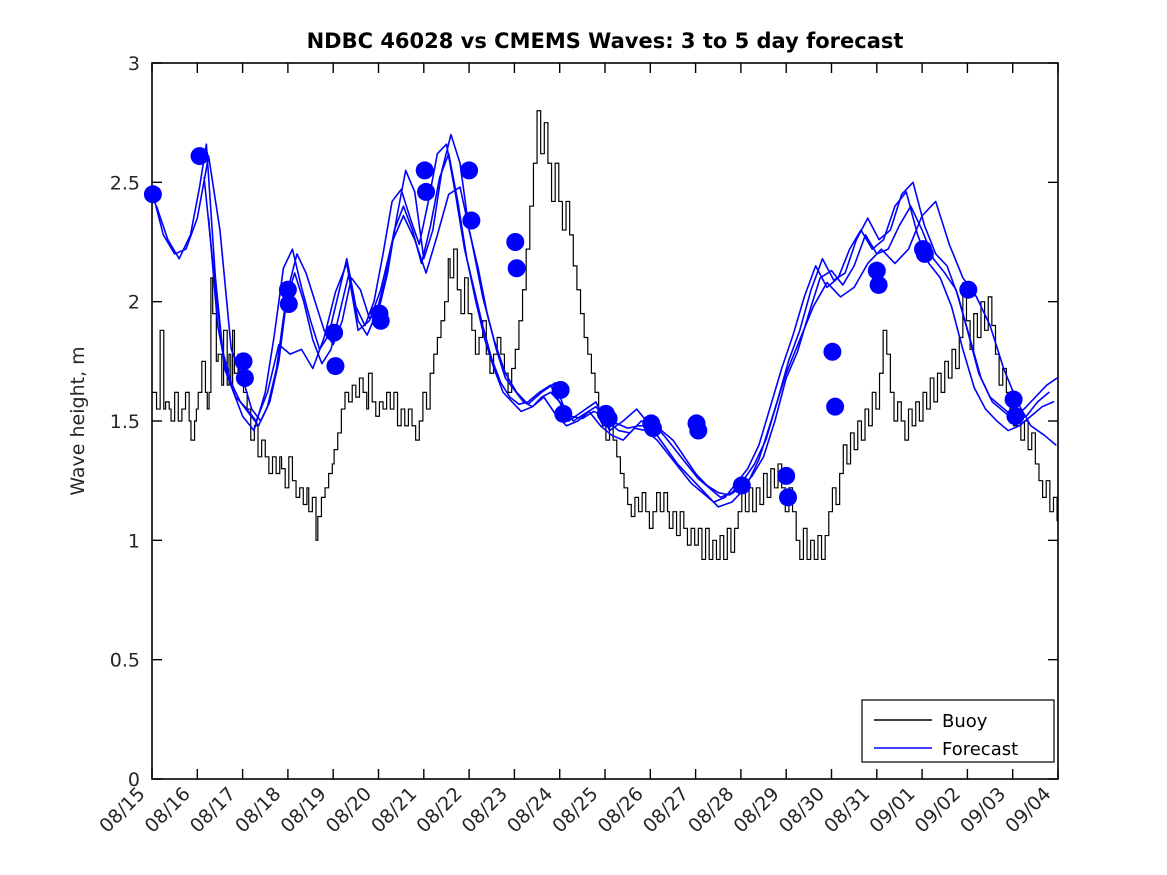 The width and height of the screenshot is (1167, 875). What do you see at coordinates (938, 810) in the screenshot?
I see `x-tick-label: 09/02` at bounding box center [938, 810].